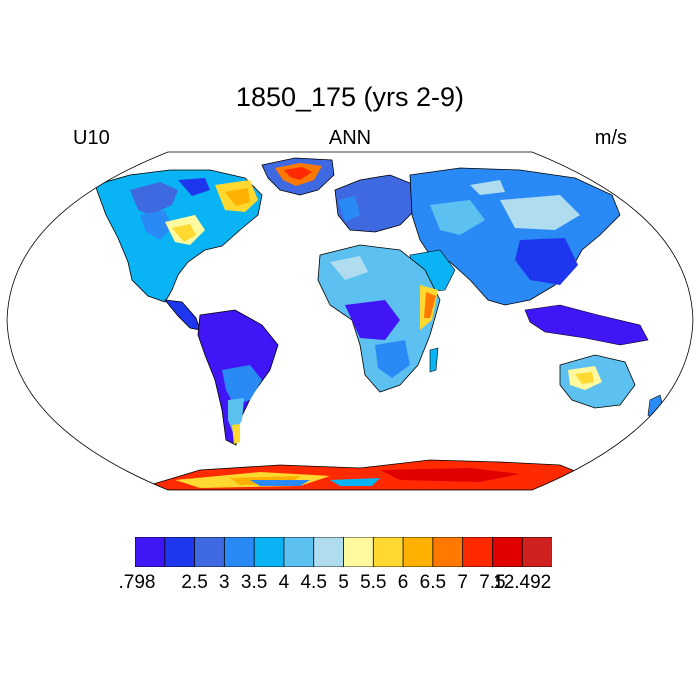 This screenshot has height=700, width=700. Describe the element at coordinates (492, 582) in the screenshot. I see `colorbar-label: 7.5` at that location.